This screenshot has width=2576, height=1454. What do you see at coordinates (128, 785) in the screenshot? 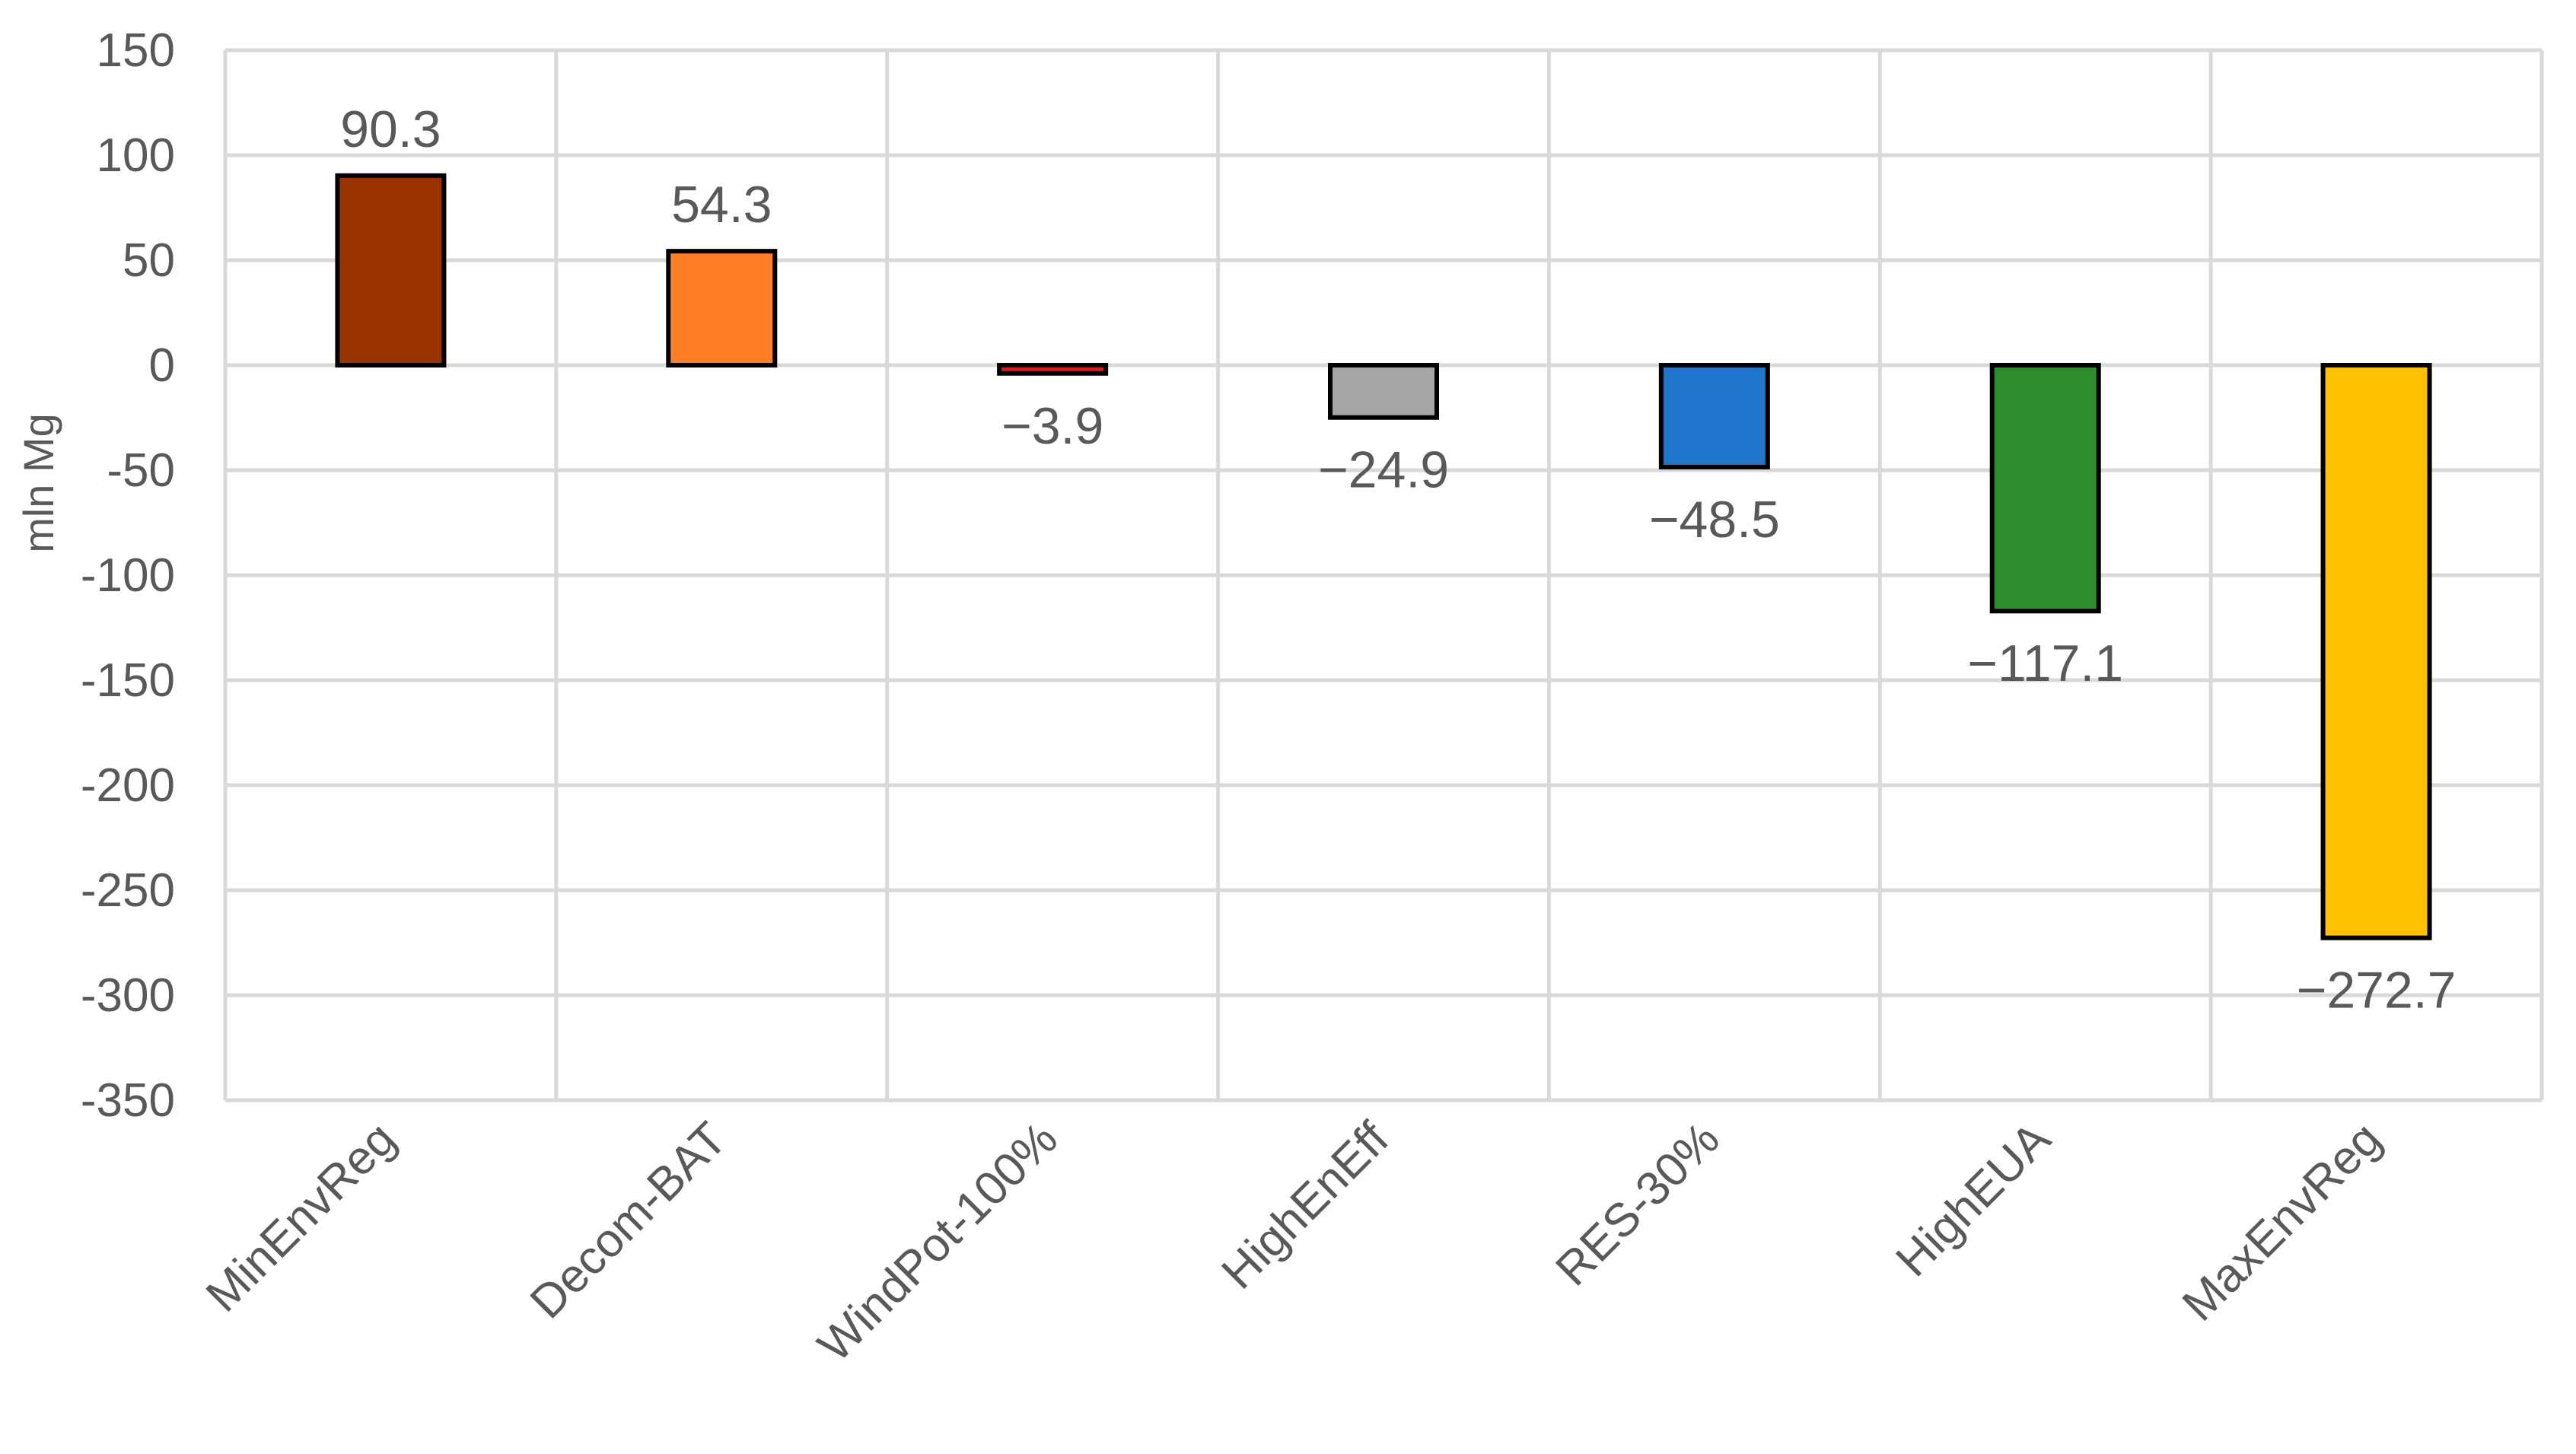
I see `y-tick-label: -200` at bounding box center [128, 785].